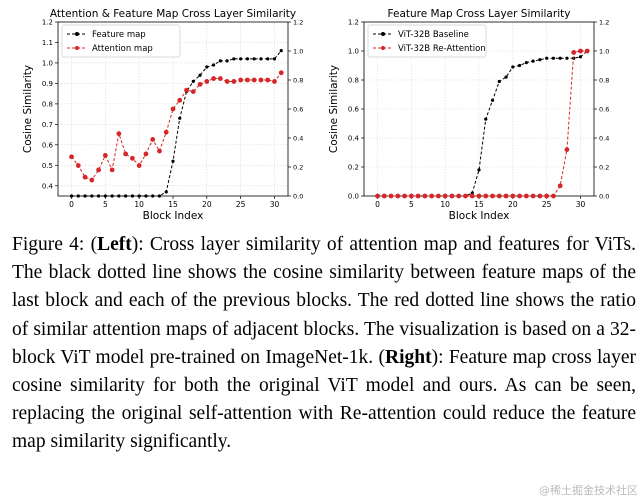 This screenshot has width=644, height=500. What do you see at coordinates (353, 168) in the screenshot?
I see `y-tick-label: 0.2` at bounding box center [353, 168].